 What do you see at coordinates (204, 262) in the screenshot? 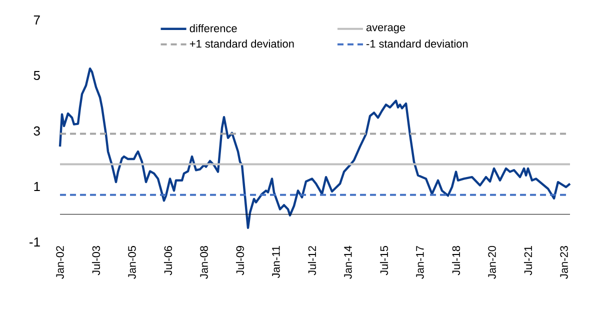
I see `x-tick-label: Jan-08` at bounding box center [204, 262].